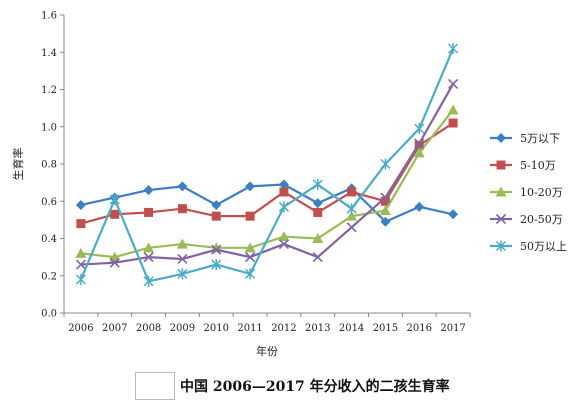  What do you see at coordinates (540, 138) in the screenshot?
I see `legend-label: 5万以下` at bounding box center [540, 138].